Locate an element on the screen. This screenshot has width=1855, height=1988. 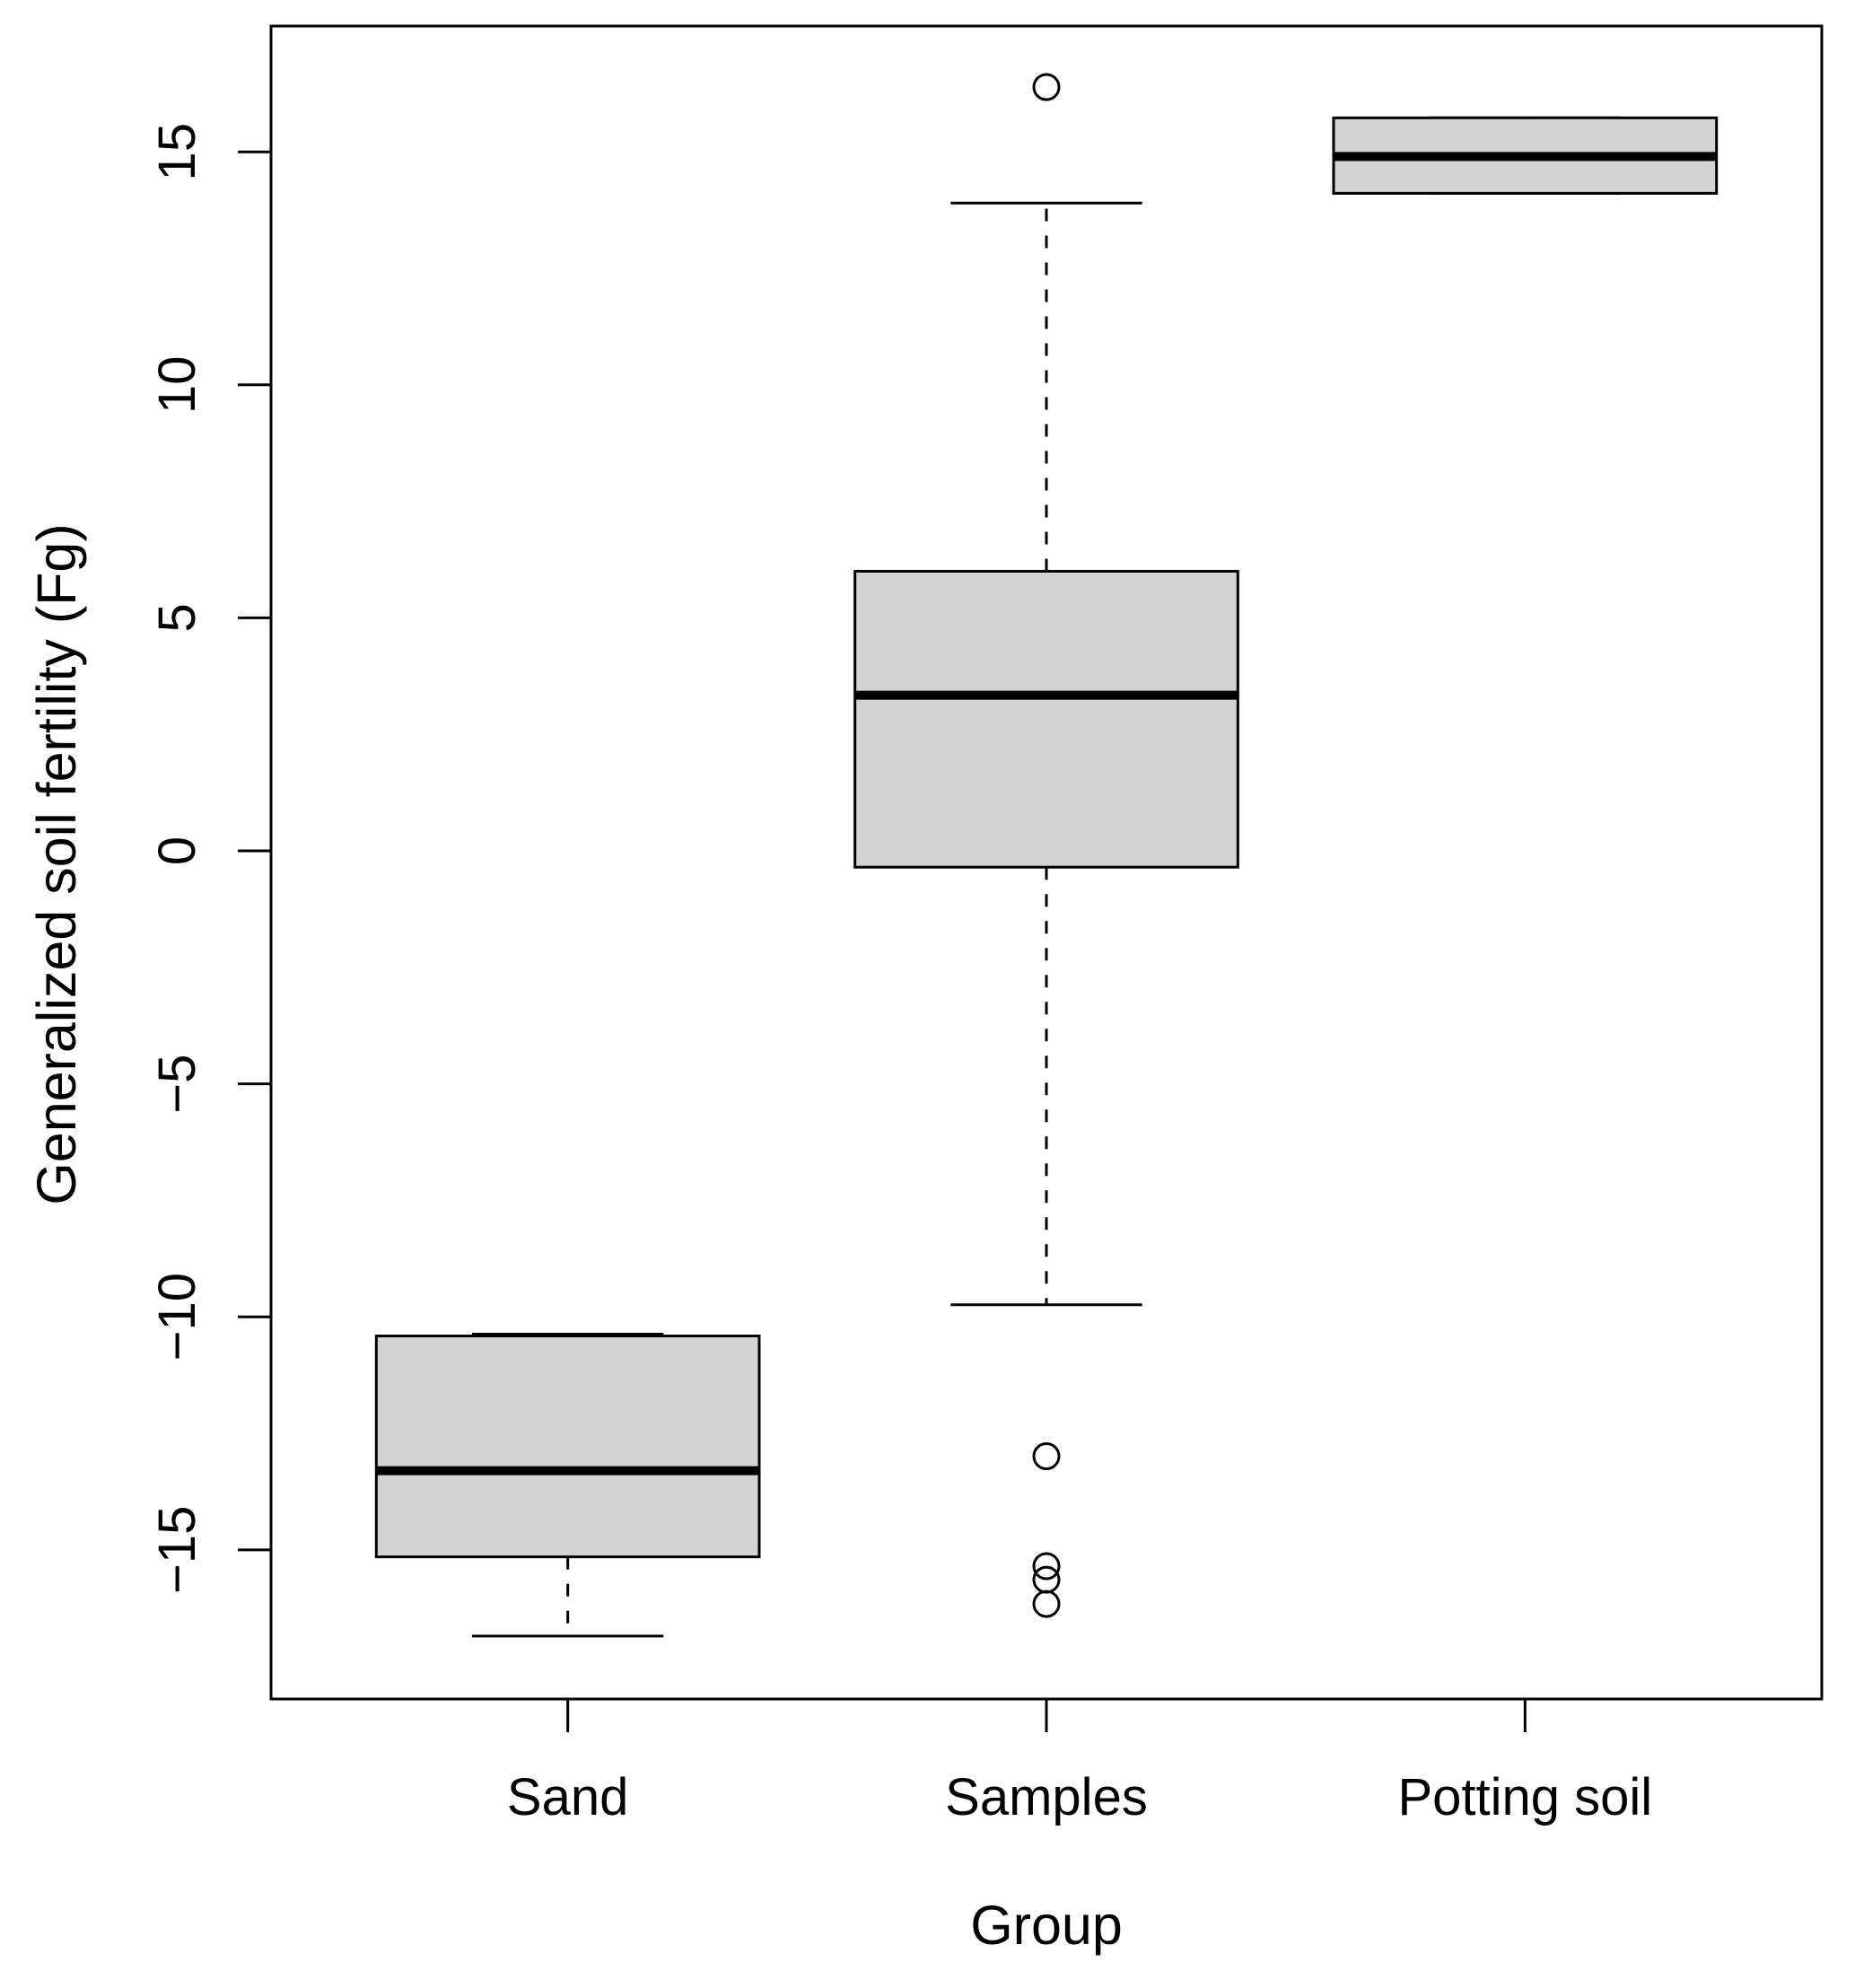
x-tick-label: Samples is located at coordinates (1047, 1797).